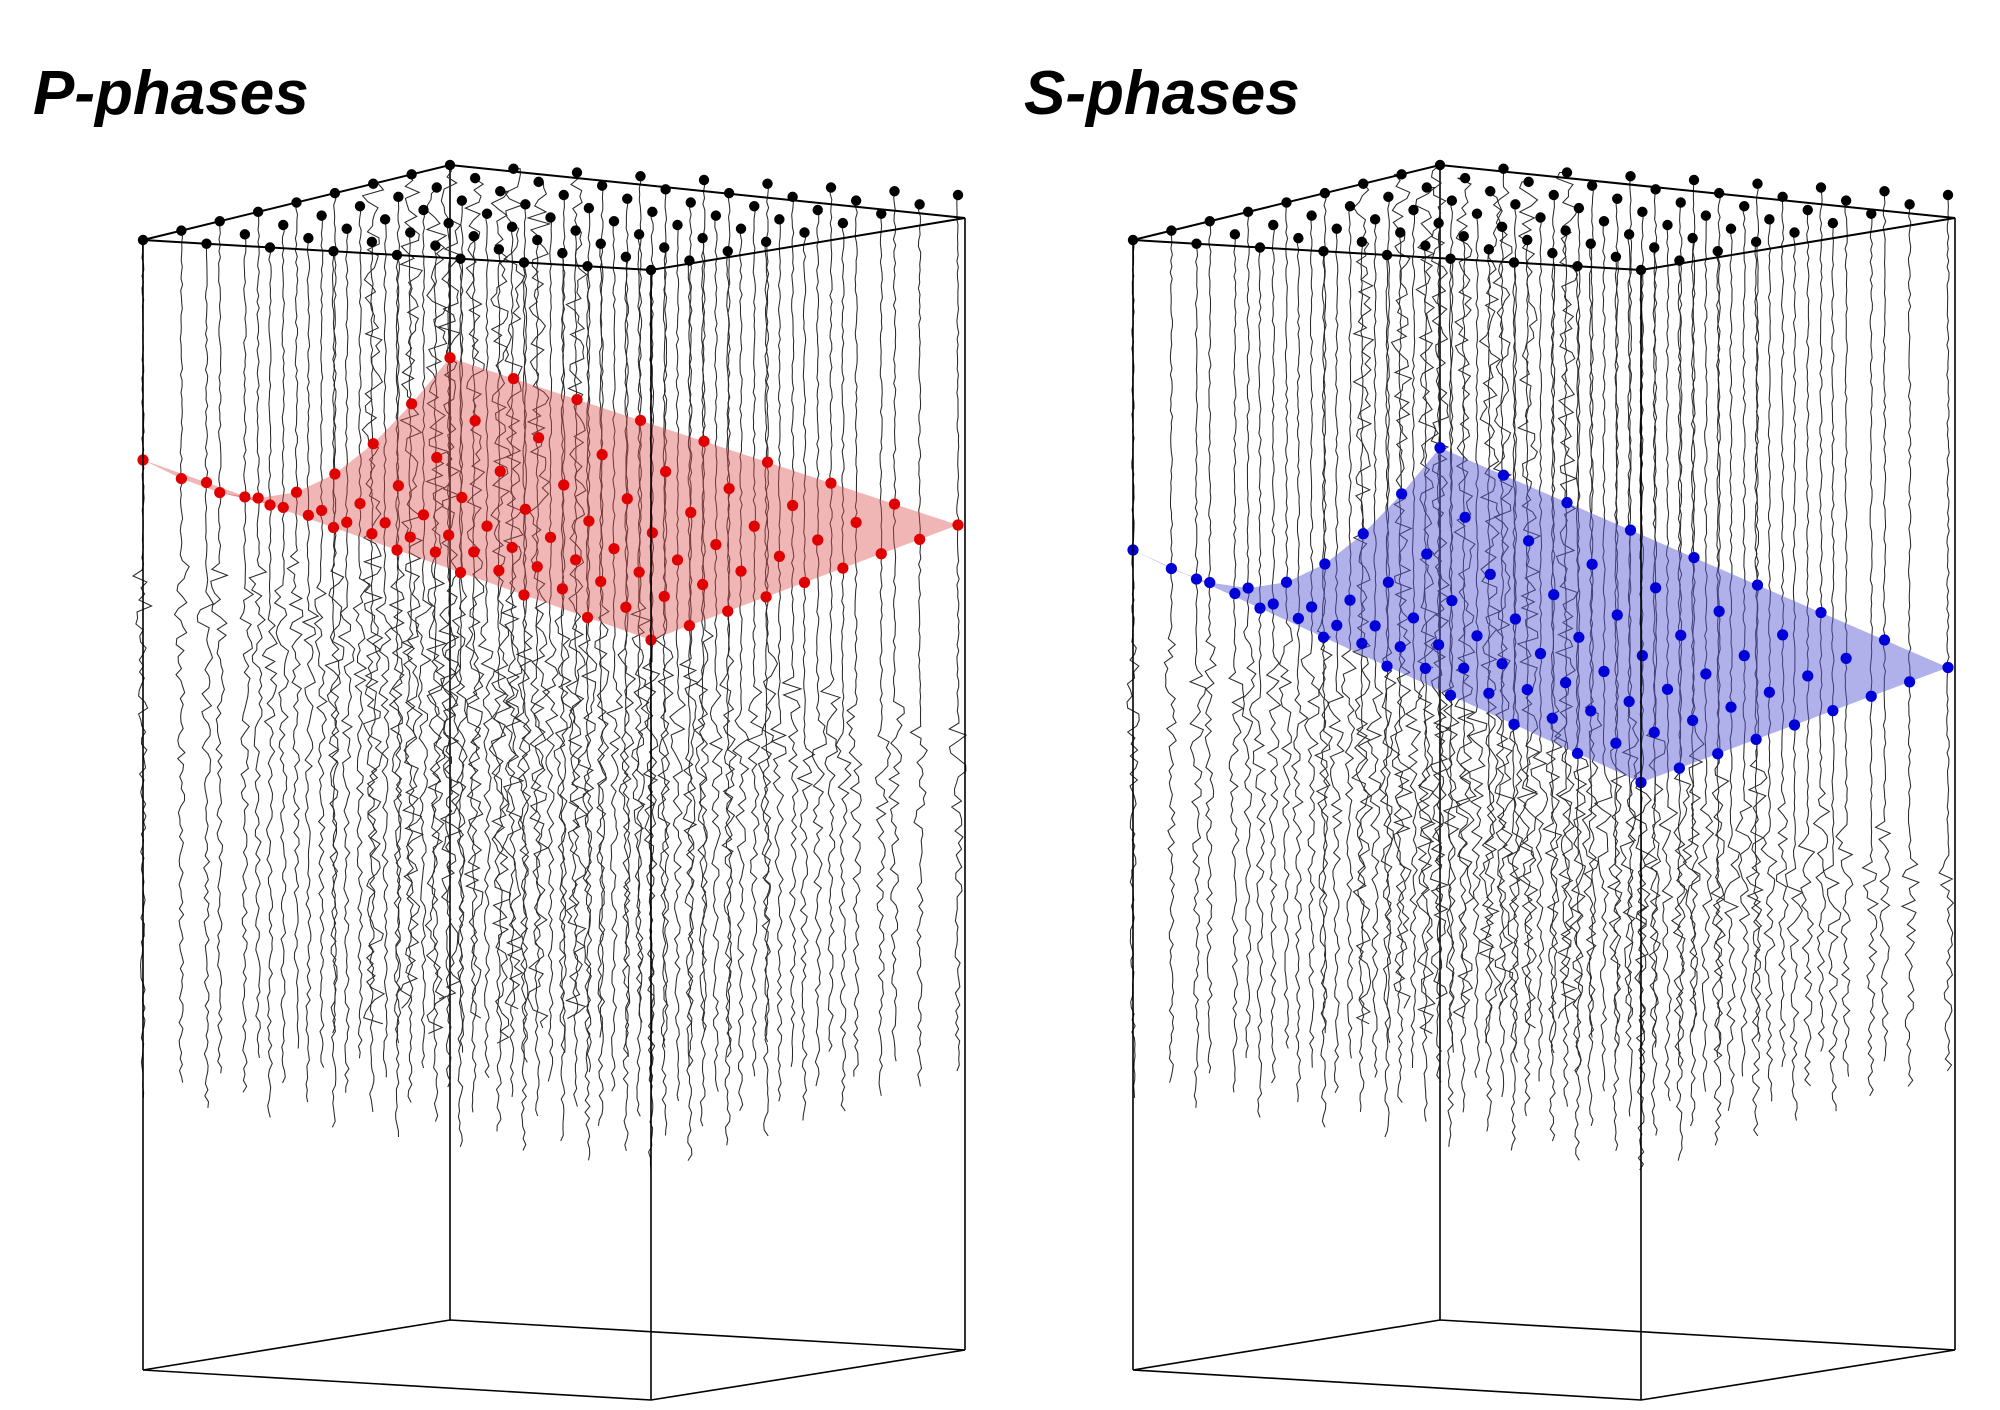 This screenshot has width=2000, height=1410. What do you see at coordinates (554, 1345) in the screenshot?
I see `frame-bottom-back` at bounding box center [554, 1345].